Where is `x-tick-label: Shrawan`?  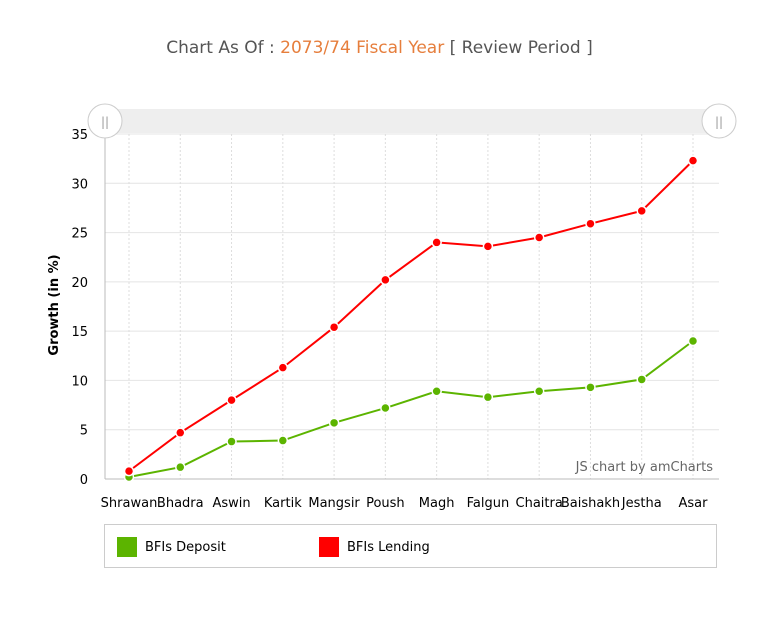
x-tick-label: Shrawan is located at coordinates (129, 503).